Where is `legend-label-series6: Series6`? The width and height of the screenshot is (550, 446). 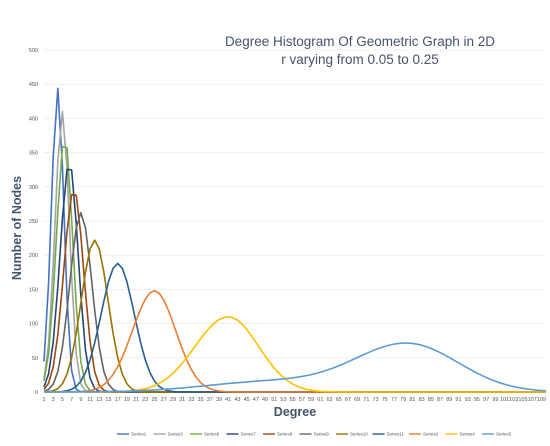 legend-label-series6: Series6 is located at coordinates (212, 434).